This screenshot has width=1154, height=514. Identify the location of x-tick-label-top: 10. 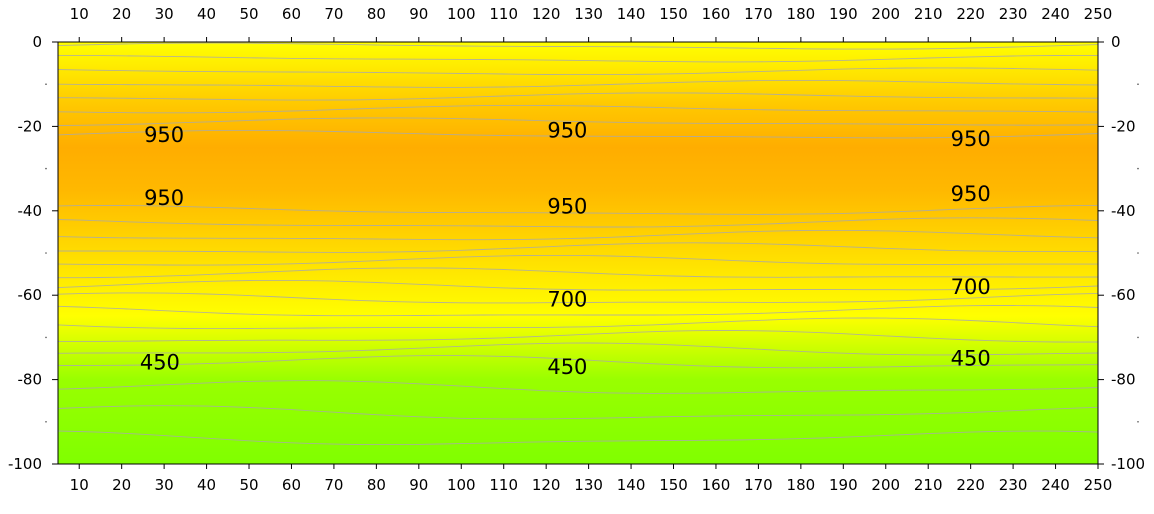
(79, 14).